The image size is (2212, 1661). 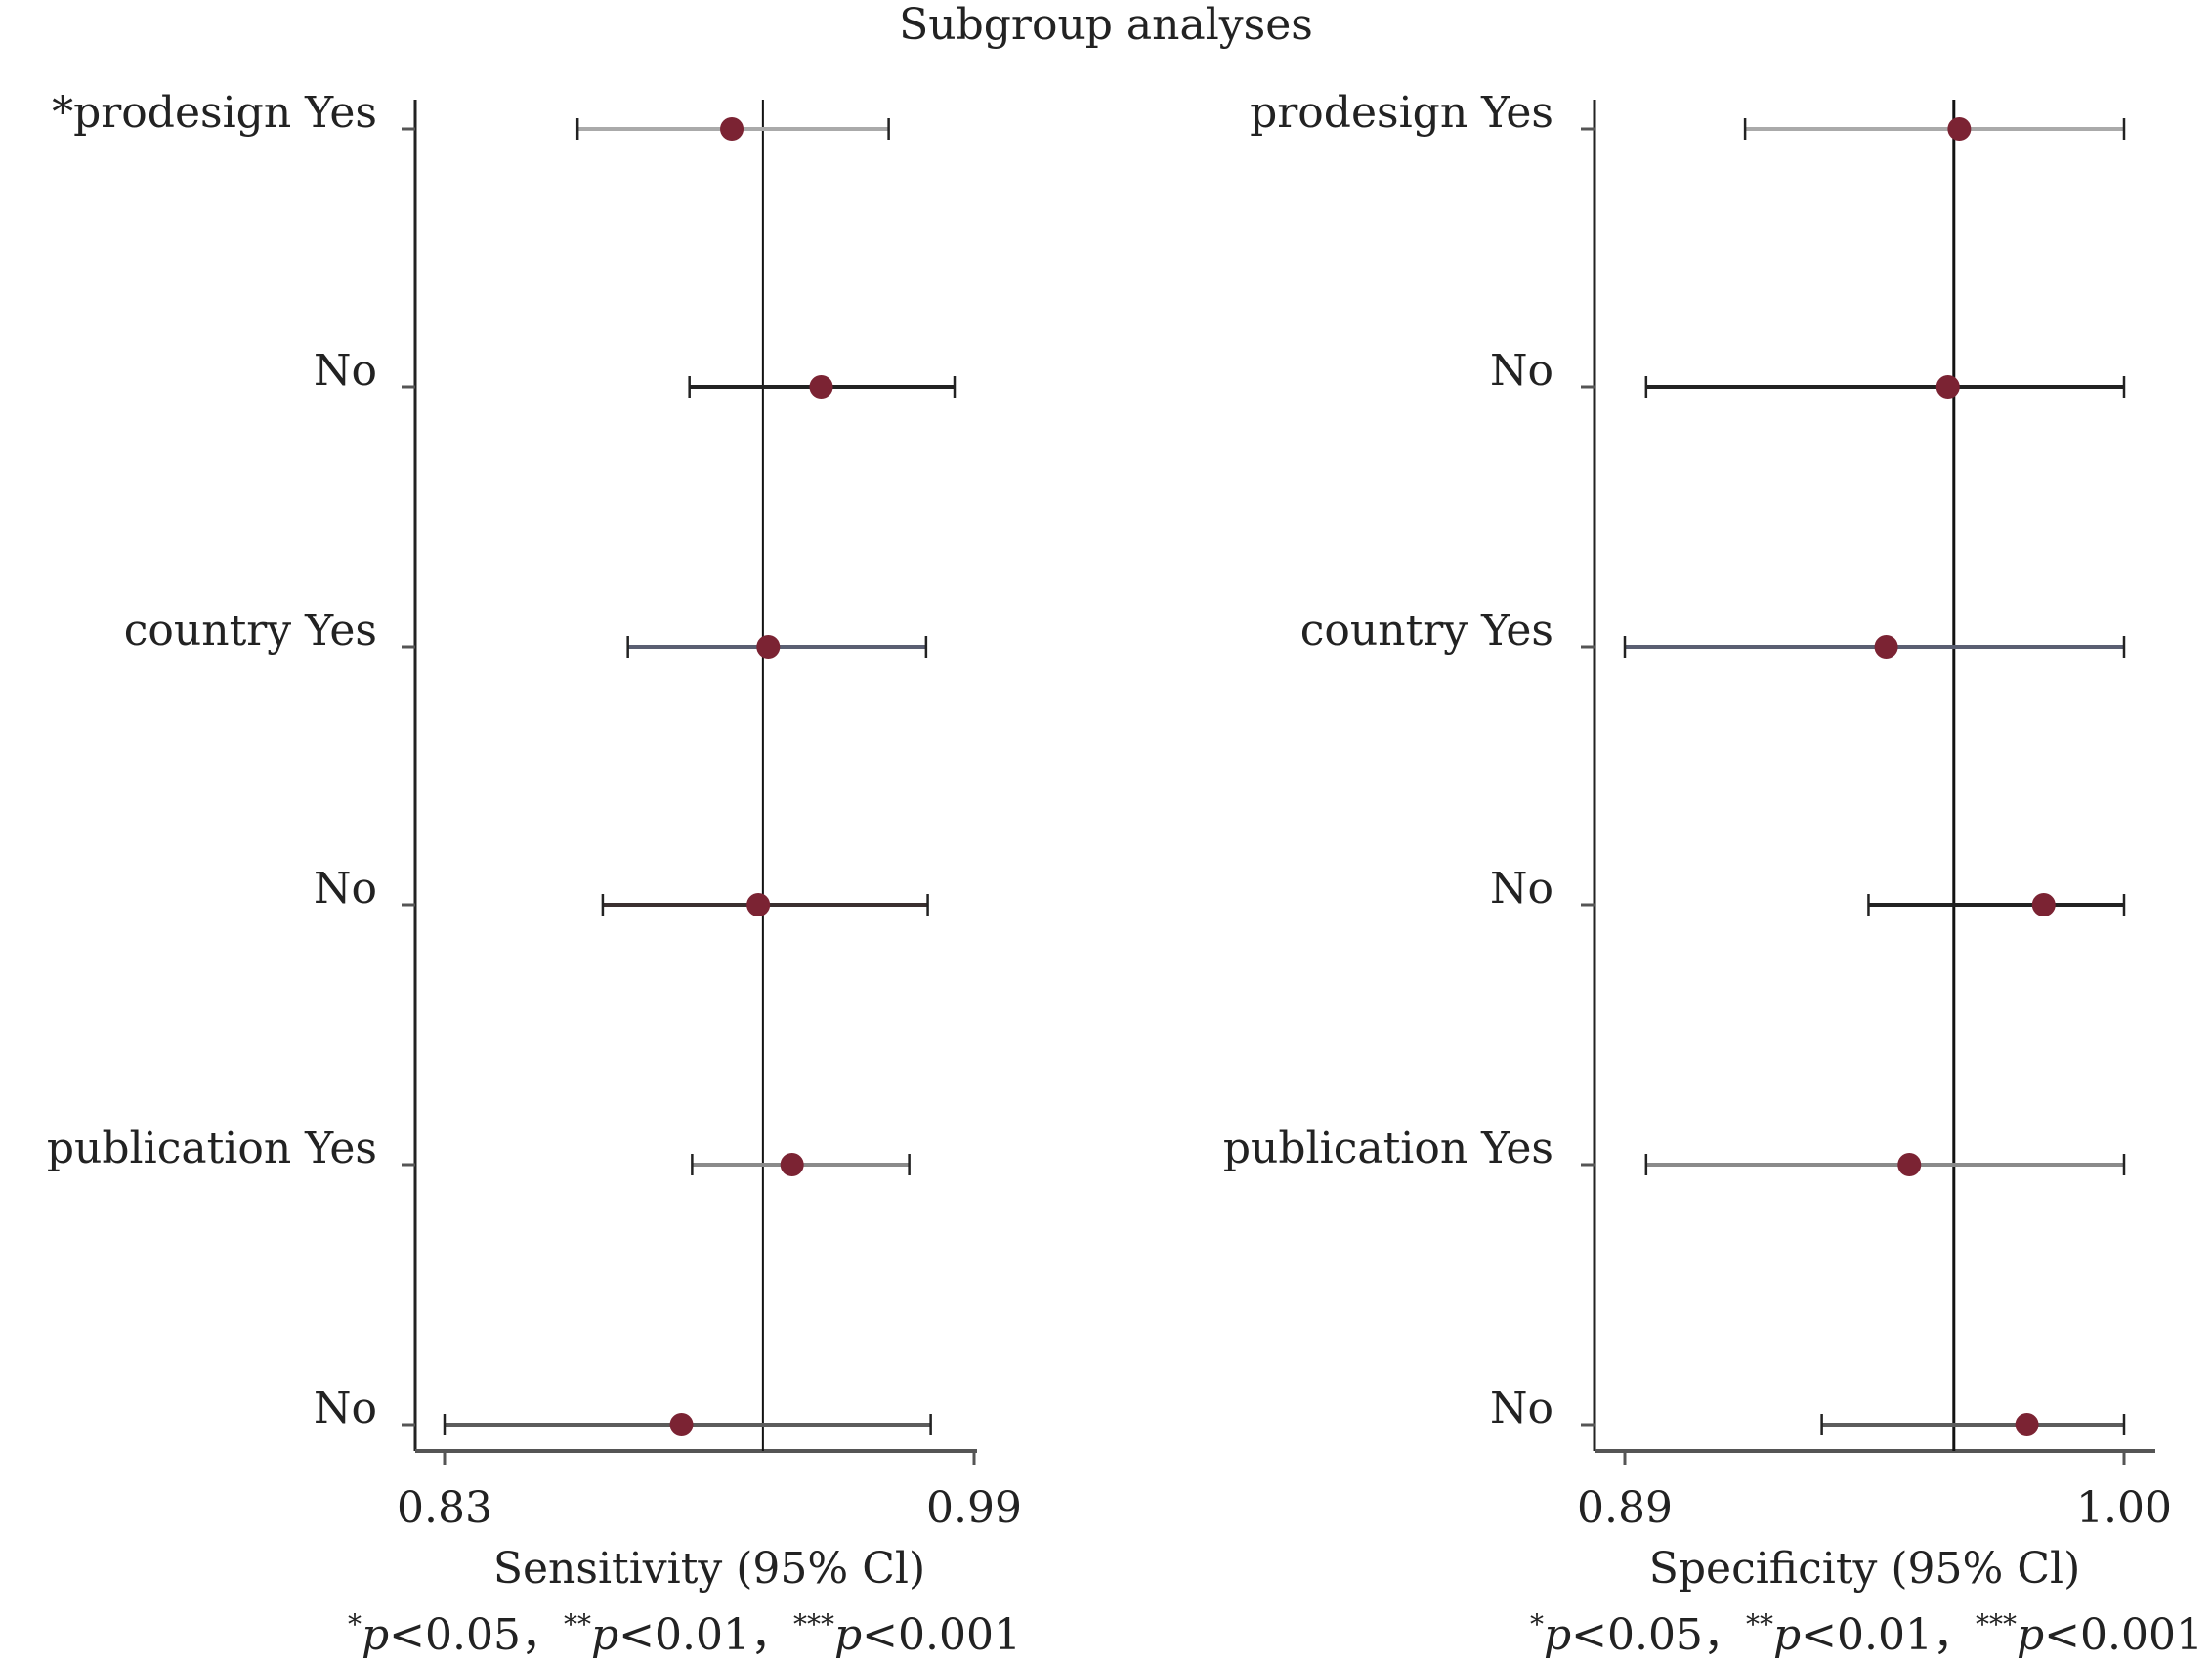 I want to click on x-axis-label: Sensitivity (95% Cl), so click(x=709, y=1569).